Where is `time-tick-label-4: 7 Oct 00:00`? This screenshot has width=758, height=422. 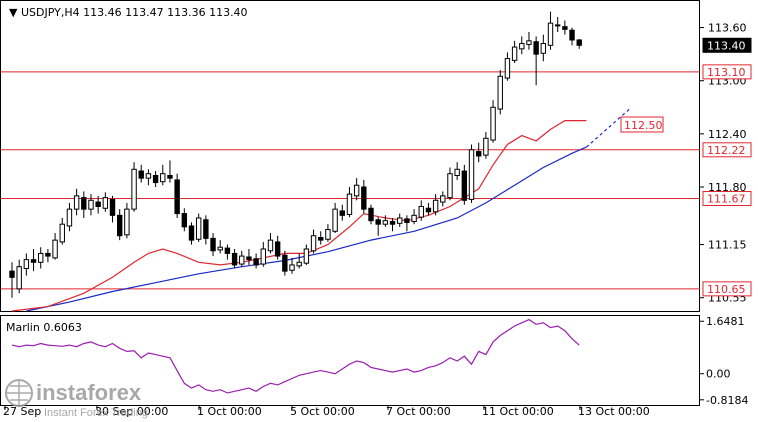 time-tick-label-4: 7 Oct 00:00 is located at coordinates (418, 411).